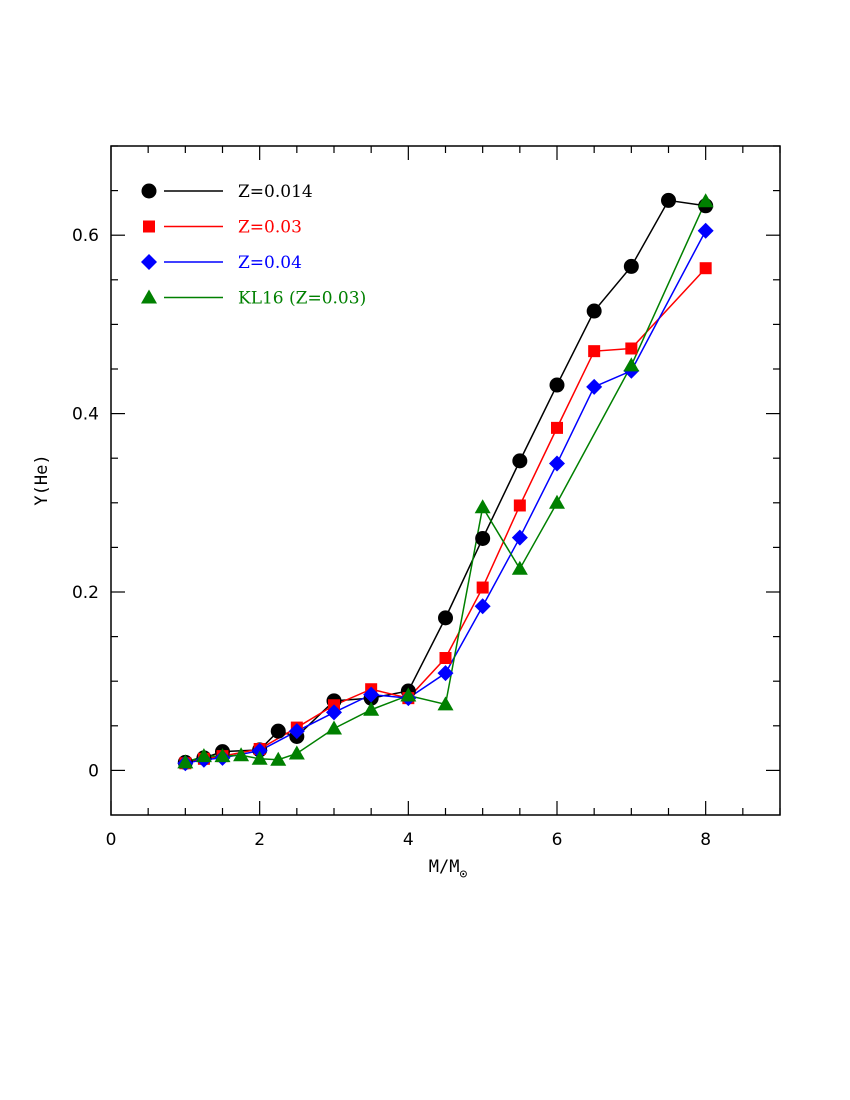 The image size is (850, 1100). Describe the element at coordinates (270, 263) in the screenshot. I see `legend-label-z-0-04: Z=0.04` at that location.